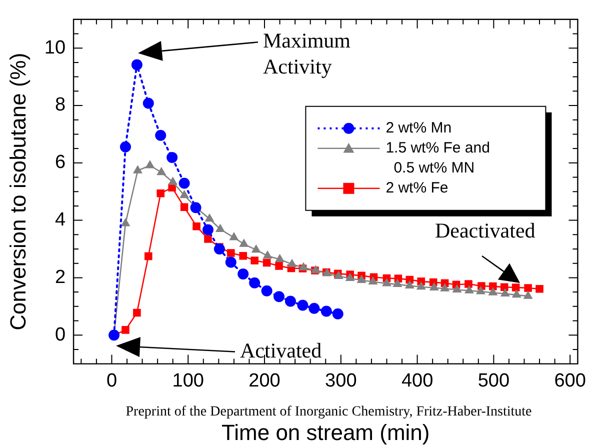 Image resolution: width=592 pixels, height=447 pixels. Describe the element at coordinates (419, 128) in the screenshot. I see `legend-label: 2 wt% Mn` at that location.